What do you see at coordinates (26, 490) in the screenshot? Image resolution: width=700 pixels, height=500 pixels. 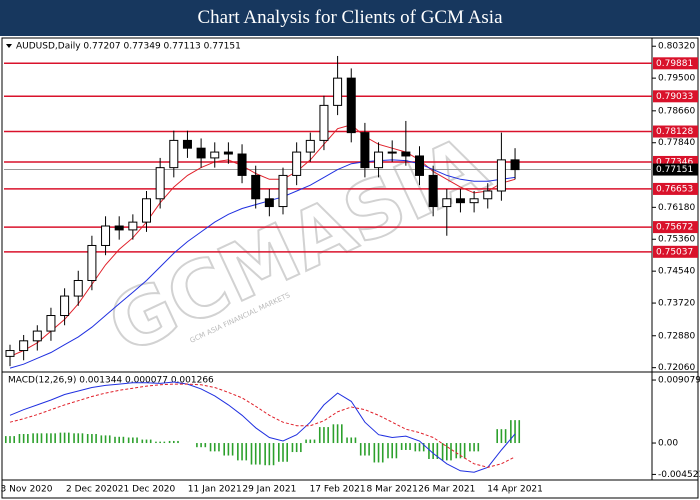 I see `x-tick-label: 13 Nov 2020` at bounding box center [26, 490].